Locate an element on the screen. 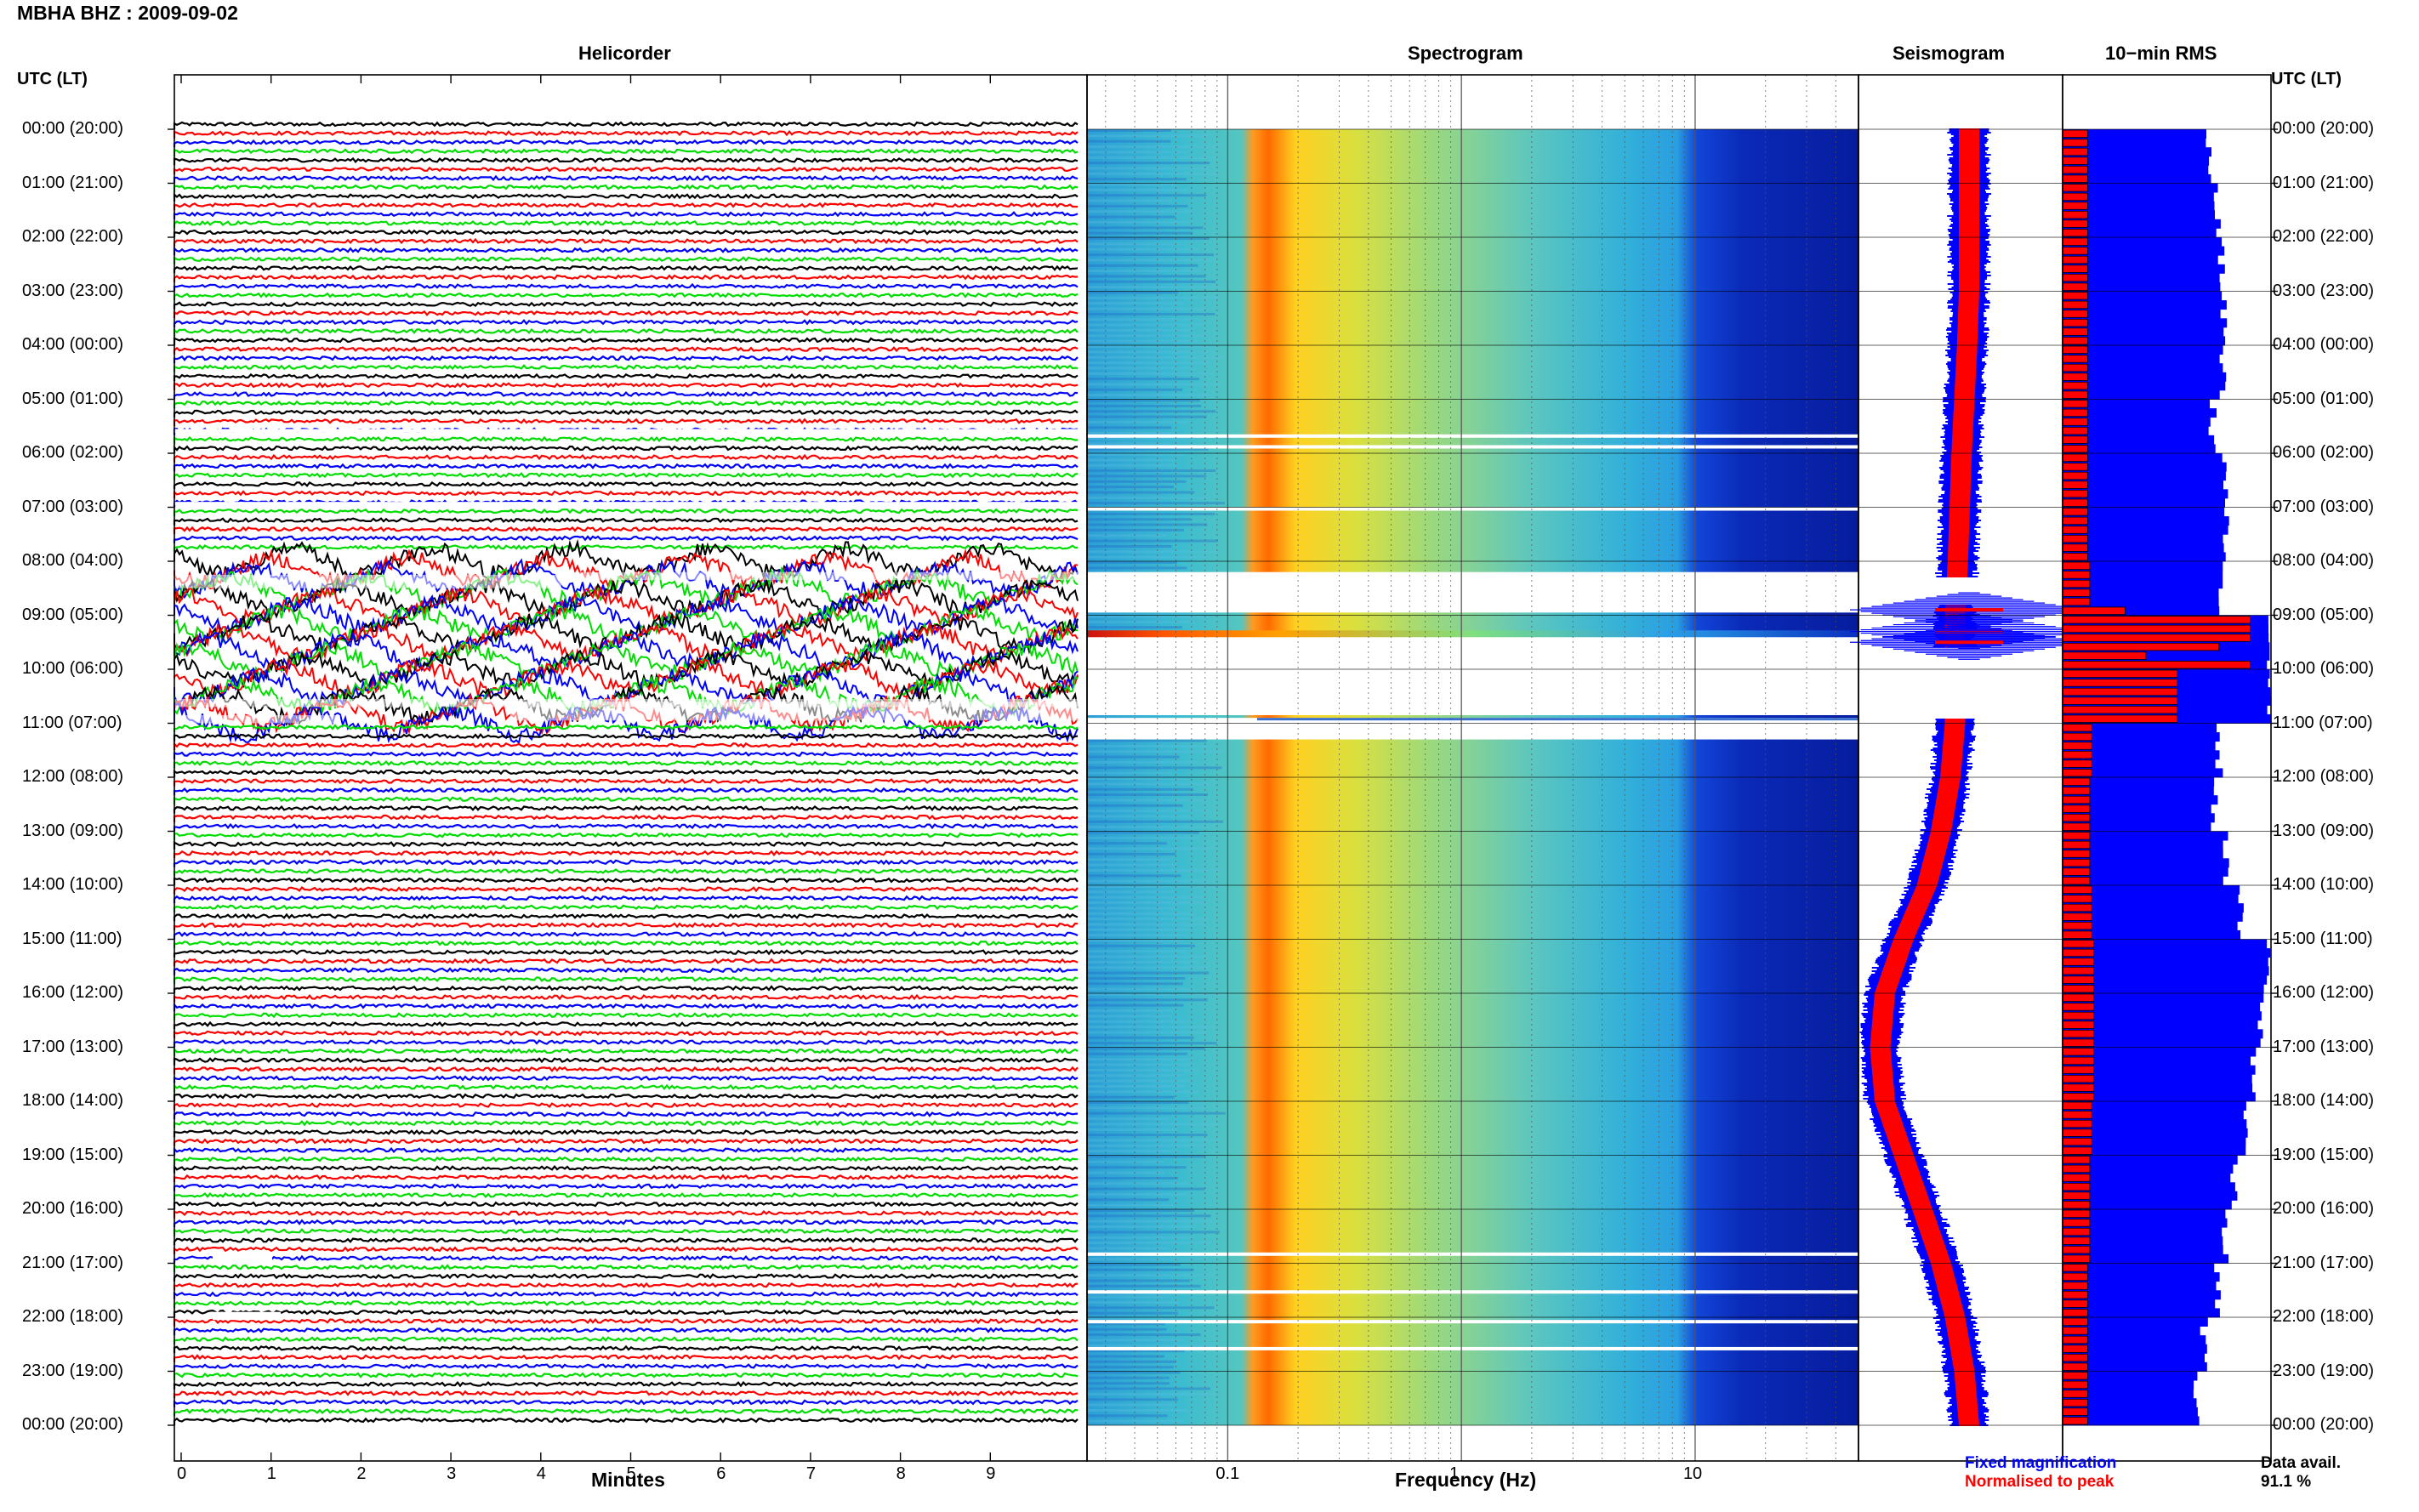  time-label-left: 07:00 (03:00) is located at coordinates (72, 506).